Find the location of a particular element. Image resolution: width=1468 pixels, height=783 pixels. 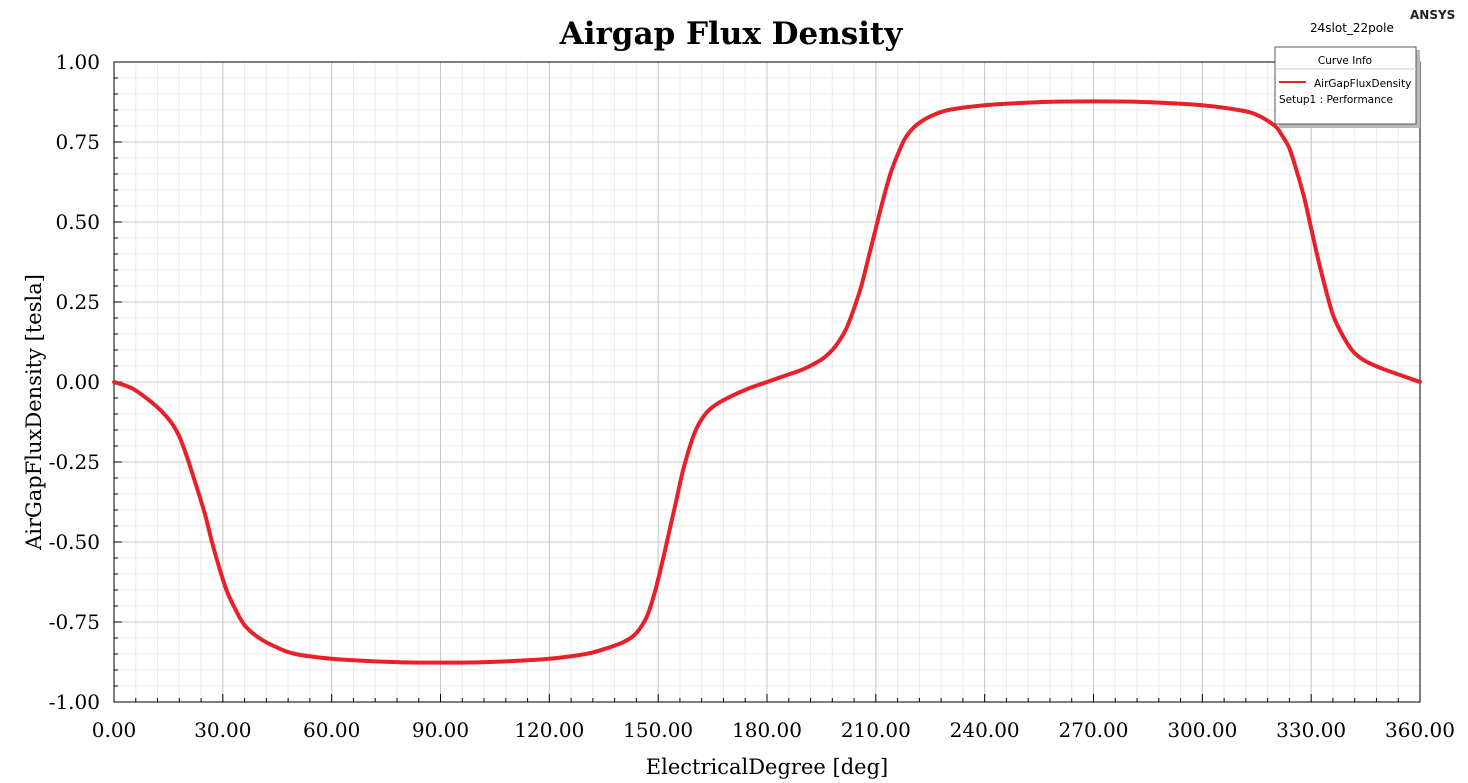

y-tick-label: -0.75 is located at coordinates (74, 622).